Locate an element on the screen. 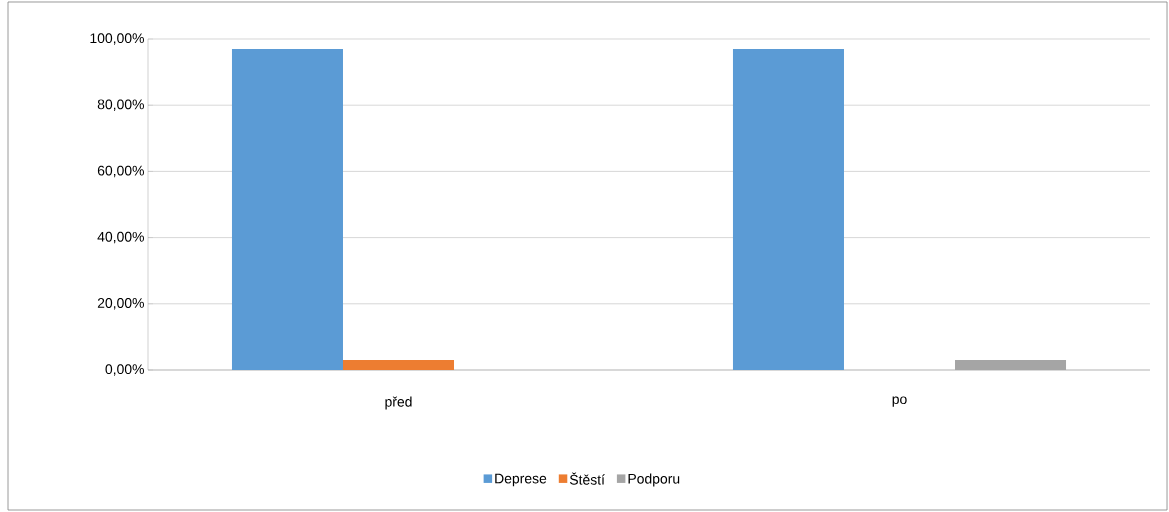 The height and width of the screenshot is (512, 1169). y-tick-label: 0,00% is located at coordinates (124, 370).